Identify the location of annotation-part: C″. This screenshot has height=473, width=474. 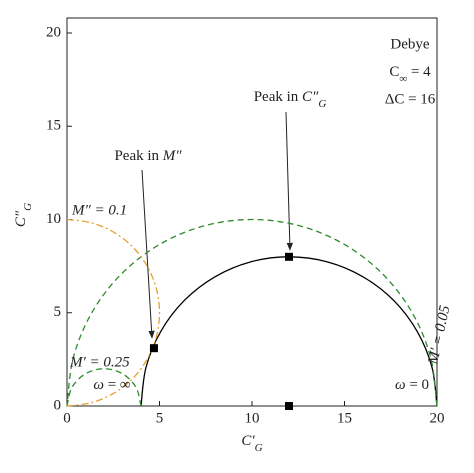
(310, 97).